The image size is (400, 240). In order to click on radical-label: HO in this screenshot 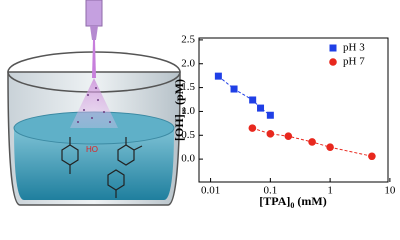, I will do `click(92, 149)`.